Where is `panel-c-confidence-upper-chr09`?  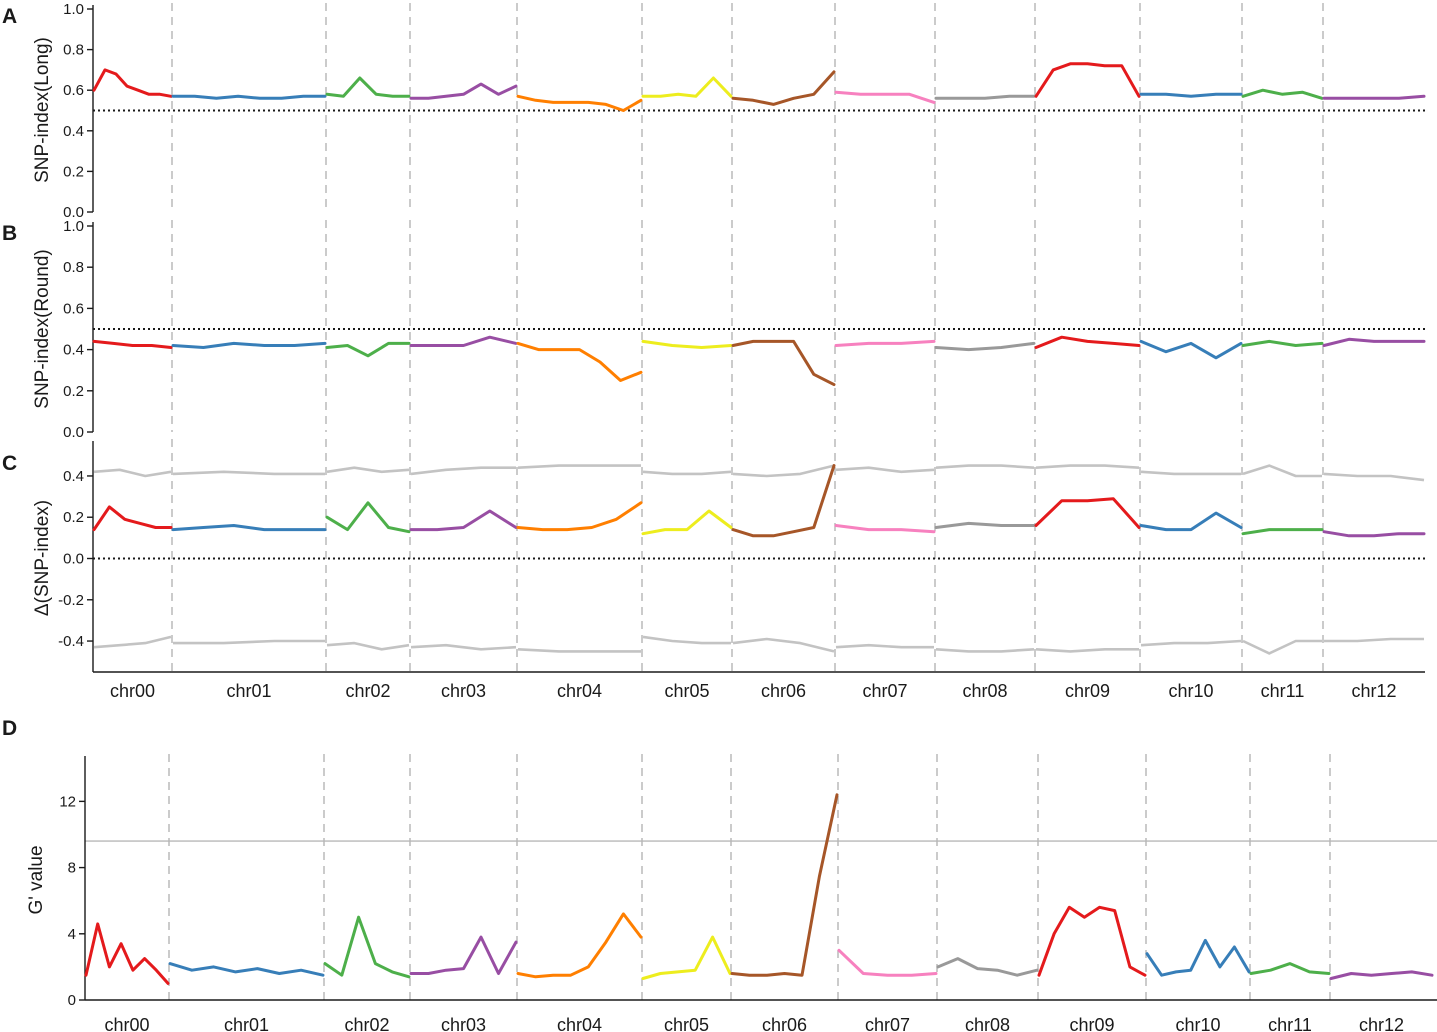 panel-c-confidence-upper-chr09 is located at coordinates (1087, 466).